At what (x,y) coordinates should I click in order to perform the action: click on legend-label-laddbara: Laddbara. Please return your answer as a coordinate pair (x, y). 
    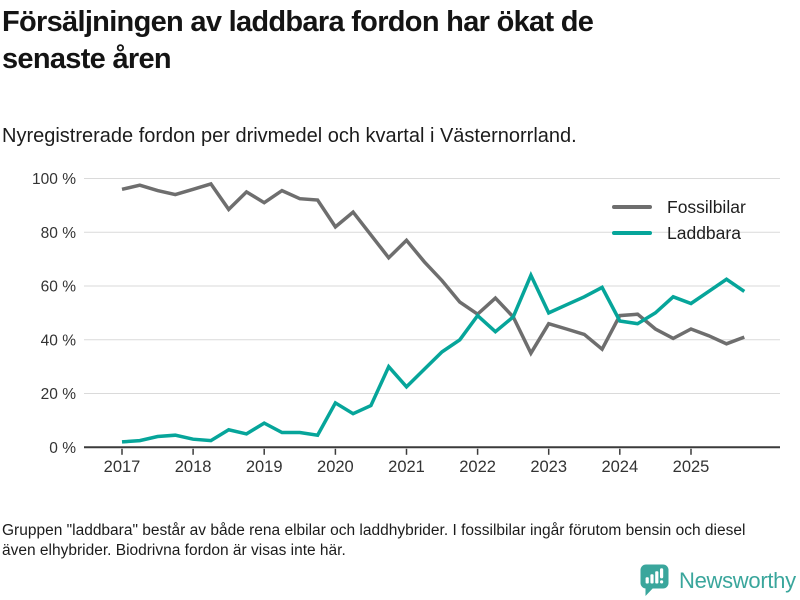
    Looking at the image, I should click on (704, 232).